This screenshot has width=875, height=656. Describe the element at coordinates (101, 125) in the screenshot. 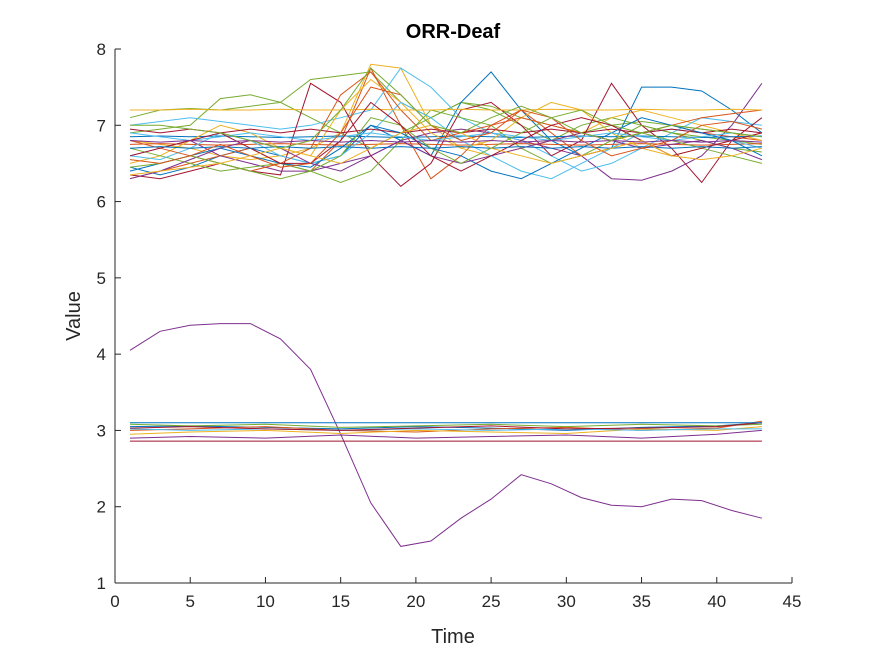

I see `y-tick-label: 7` at that location.